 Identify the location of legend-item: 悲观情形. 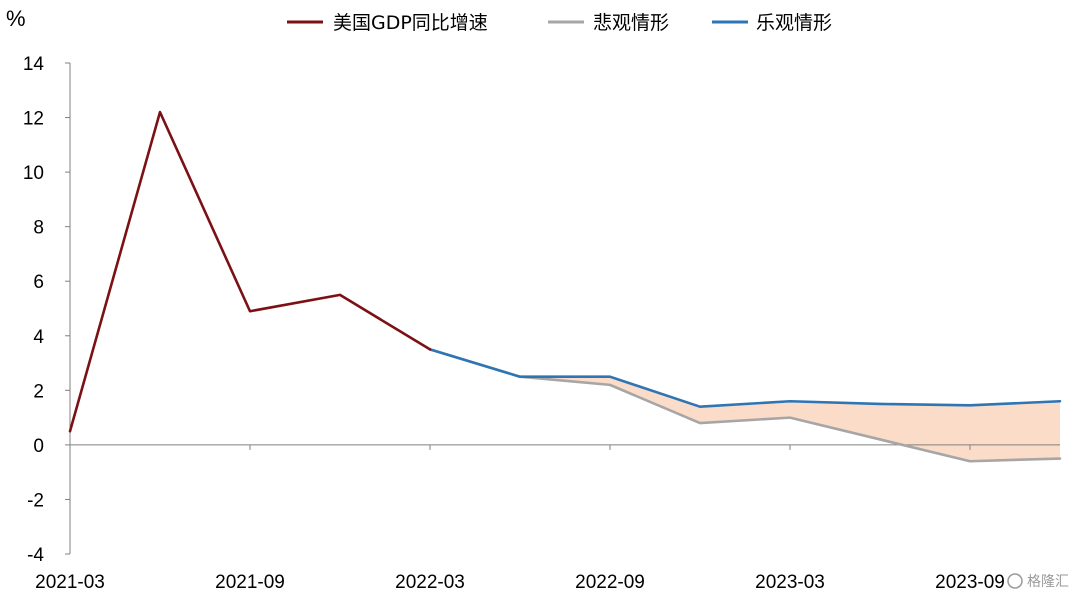
(608, 23).